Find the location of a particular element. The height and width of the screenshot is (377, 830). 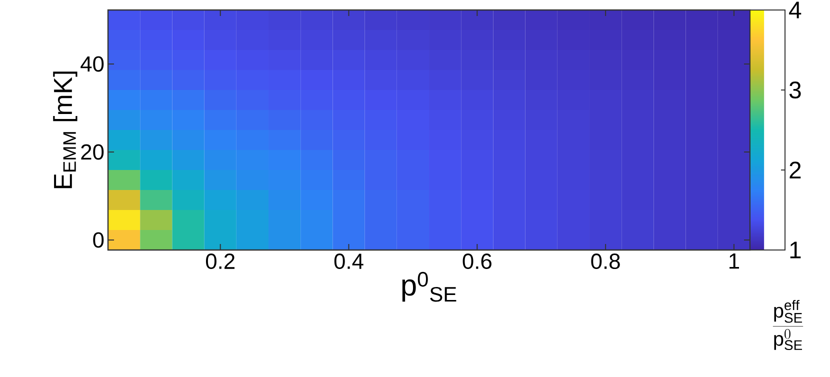

color-bar-title: $\frac{\mathrm{p}_{\mathrm{SE}}^{\mathrm{eff}}}{\mathrm{p}_{\mathrm{SE}}^{0}}$ is located at coordinates (788, 325).